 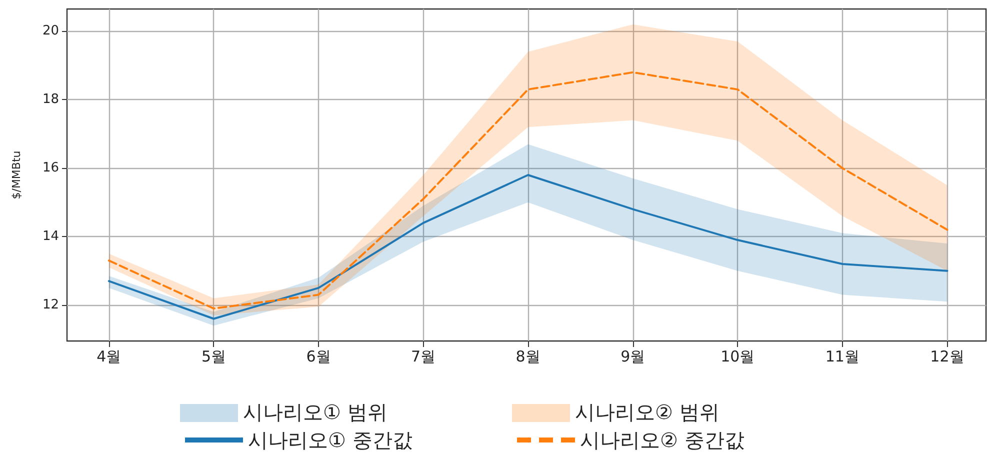 I want to click on y-tick-label: 12, so click(x=50, y=305).